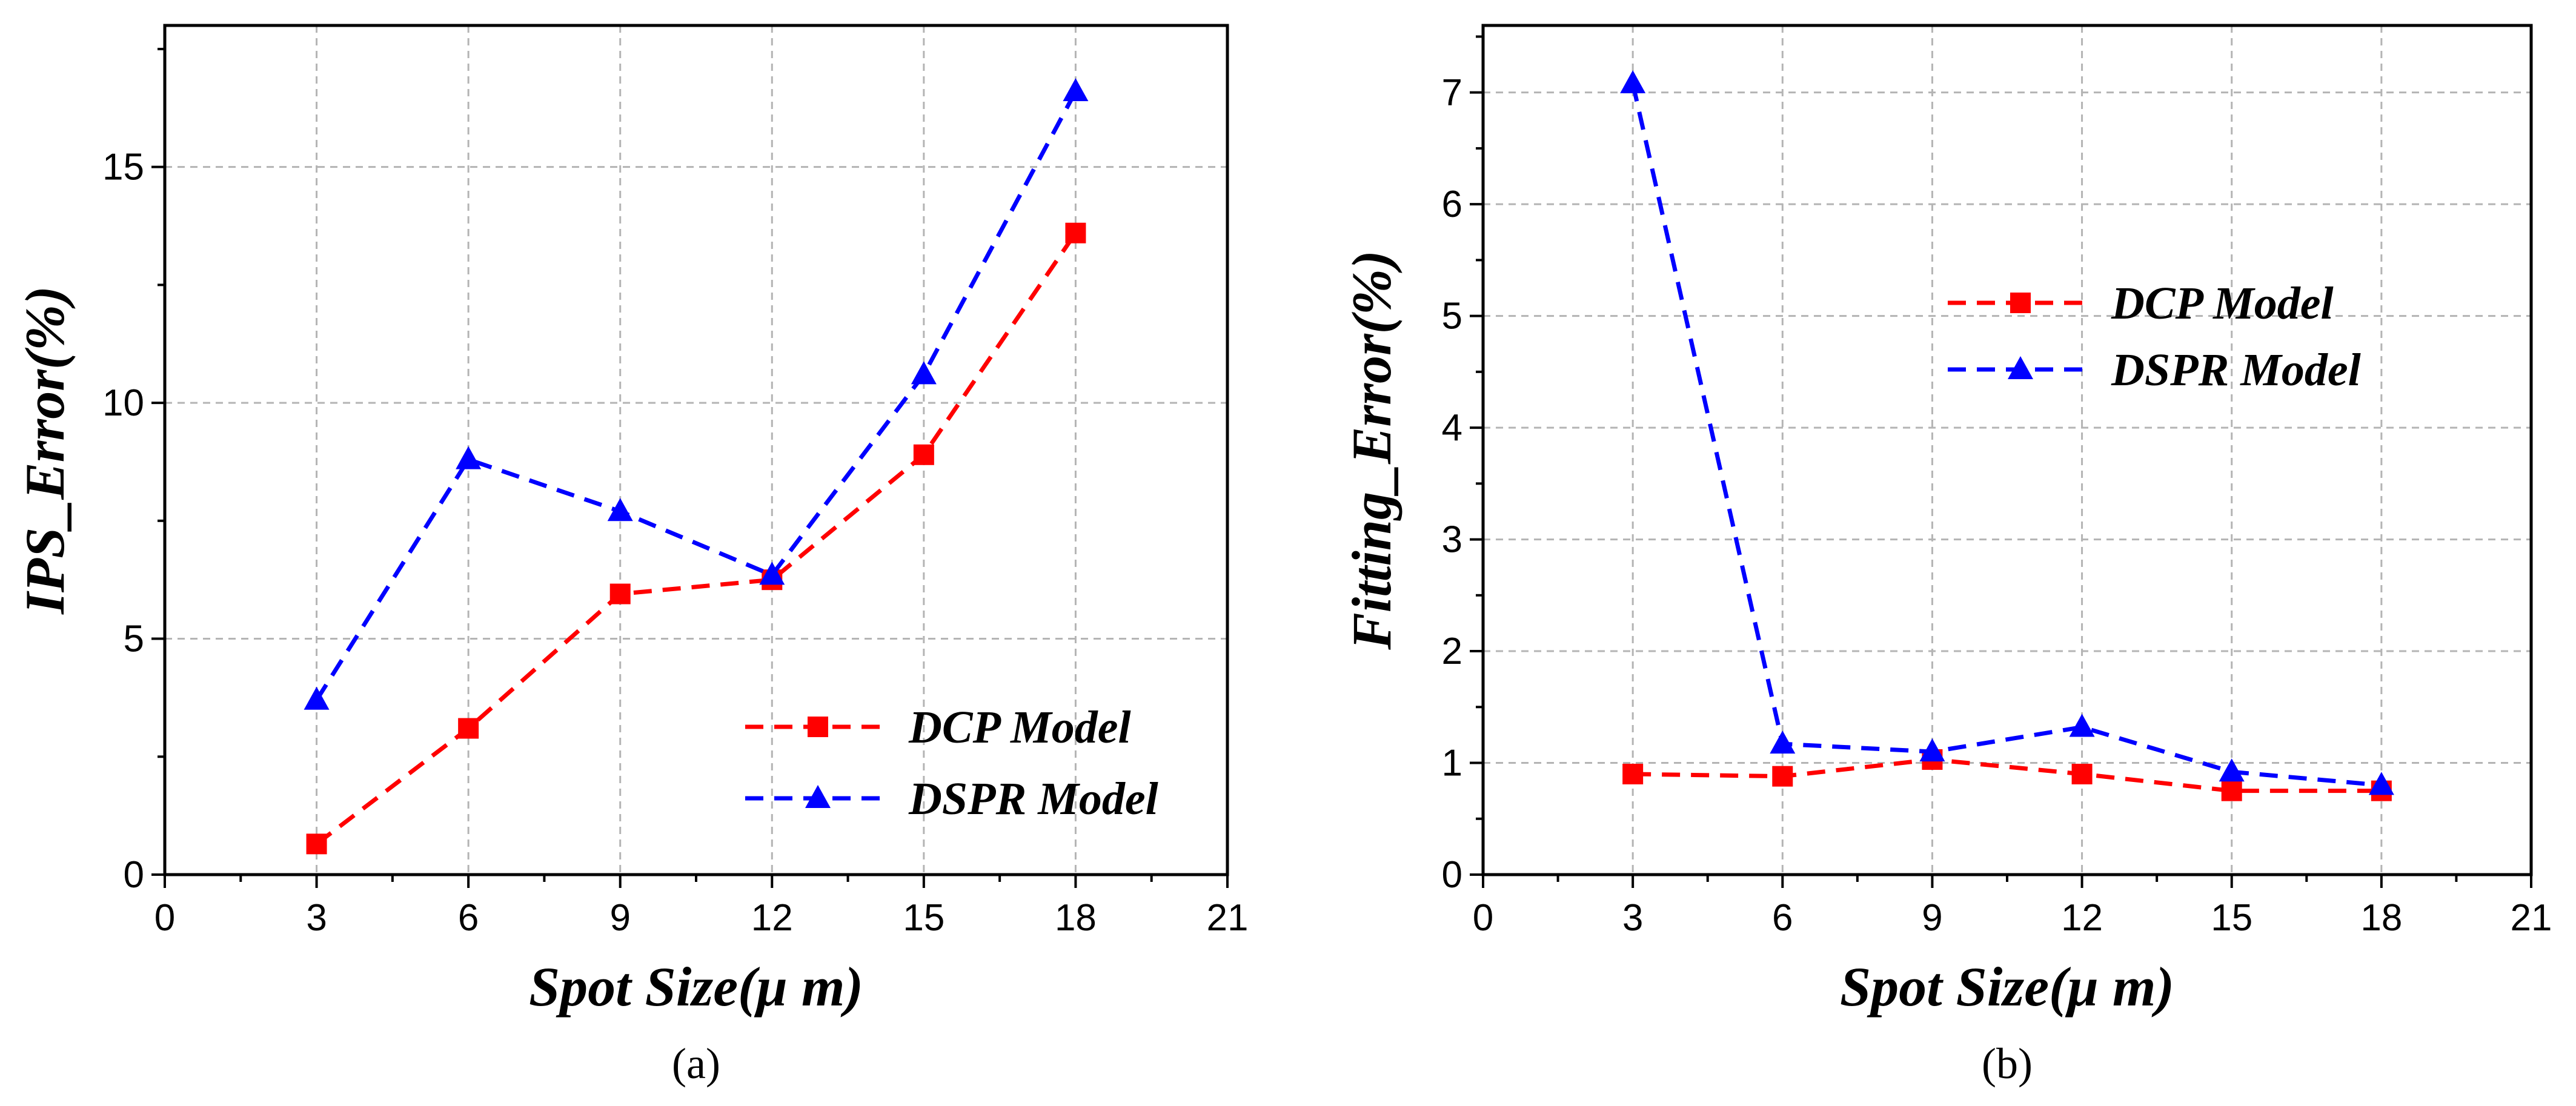 This screenshot has height=1106, width=2576. Describe the element at coordinates (1452, 651) in the screenshot. I see `y-tick-label: 2` at that location.